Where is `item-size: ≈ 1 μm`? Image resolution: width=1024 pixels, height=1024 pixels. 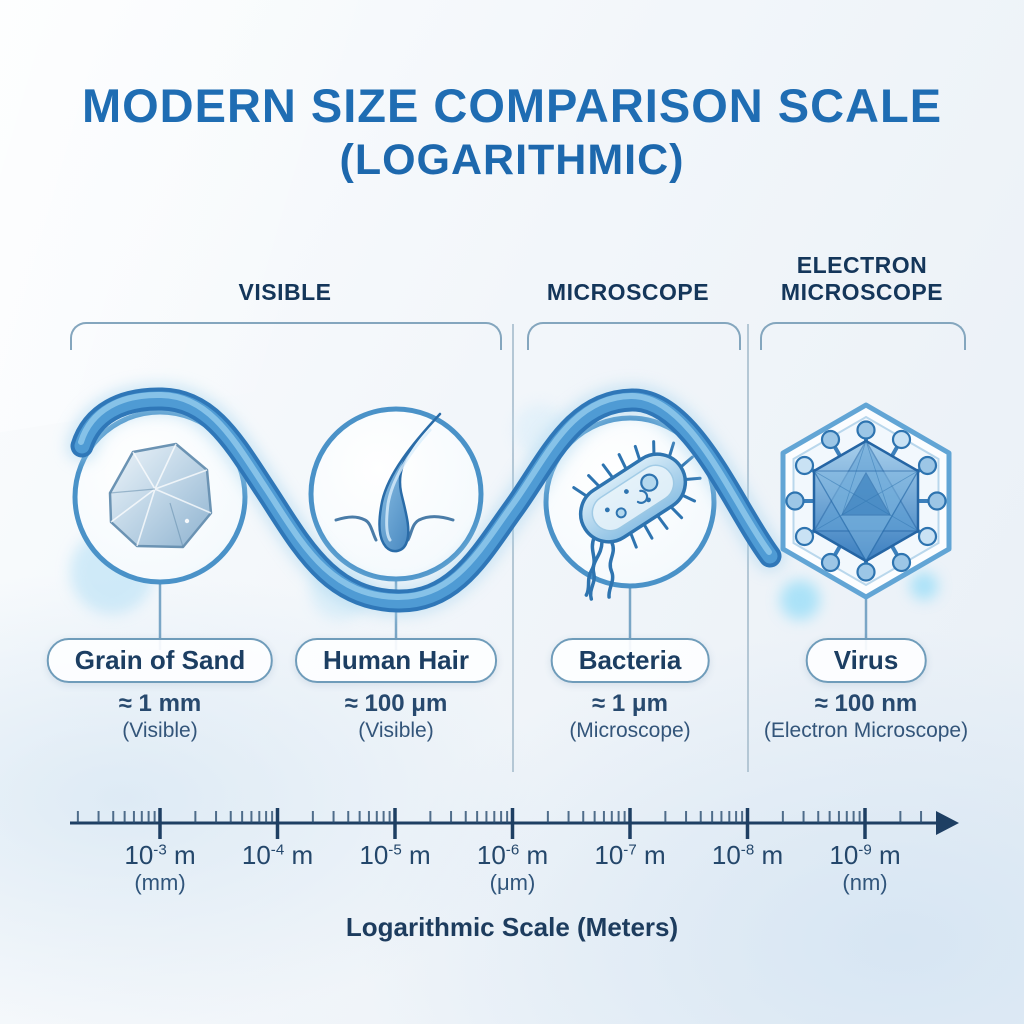
item-size: ≈ 1 μm is located at coordinates (630, 703).